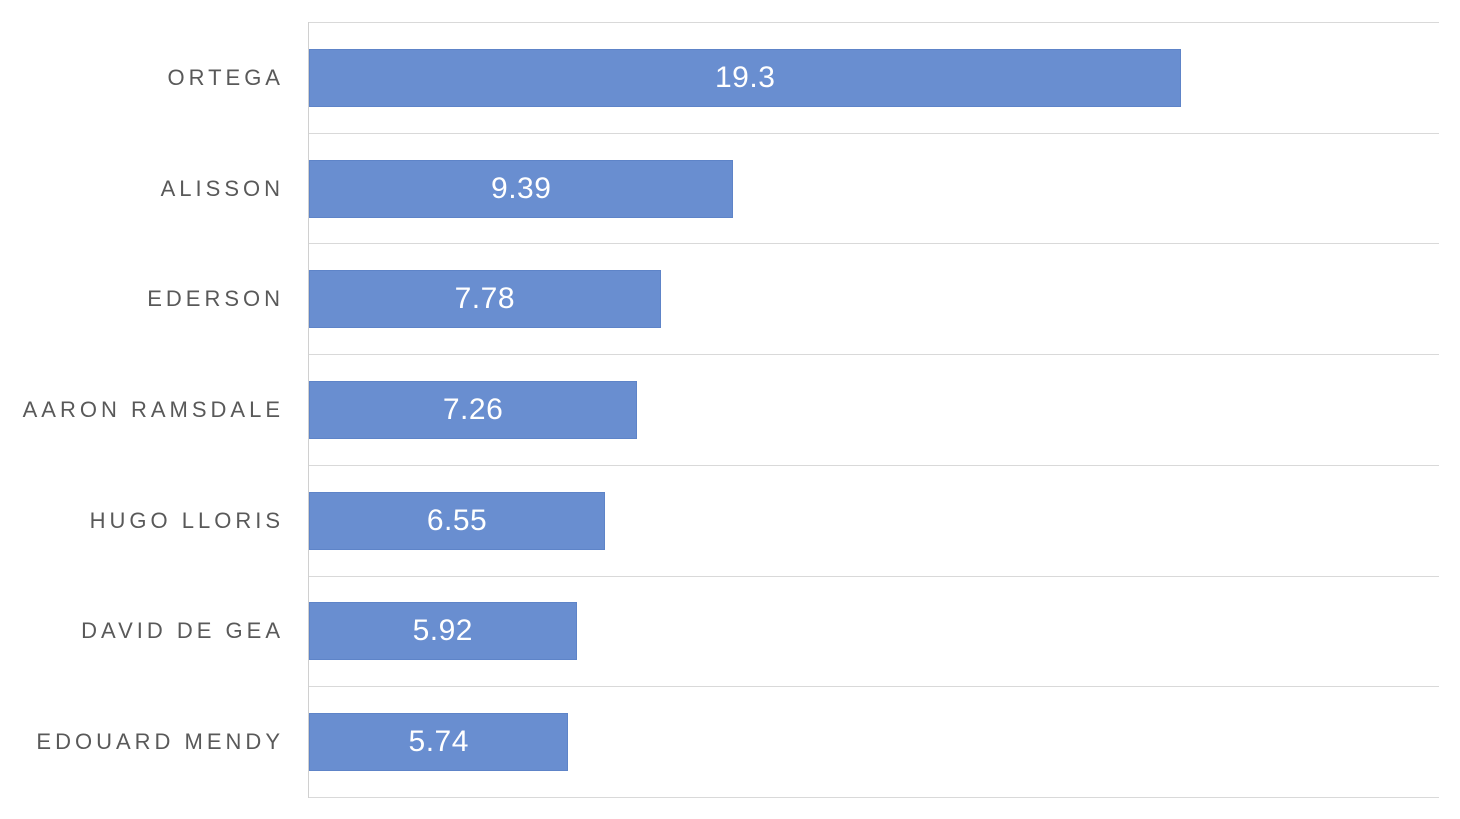 The image size is (1460, 819). Describe the element at coordinates (222, 188) in the screenshot. I see `category-label: ALISSON` at that location.